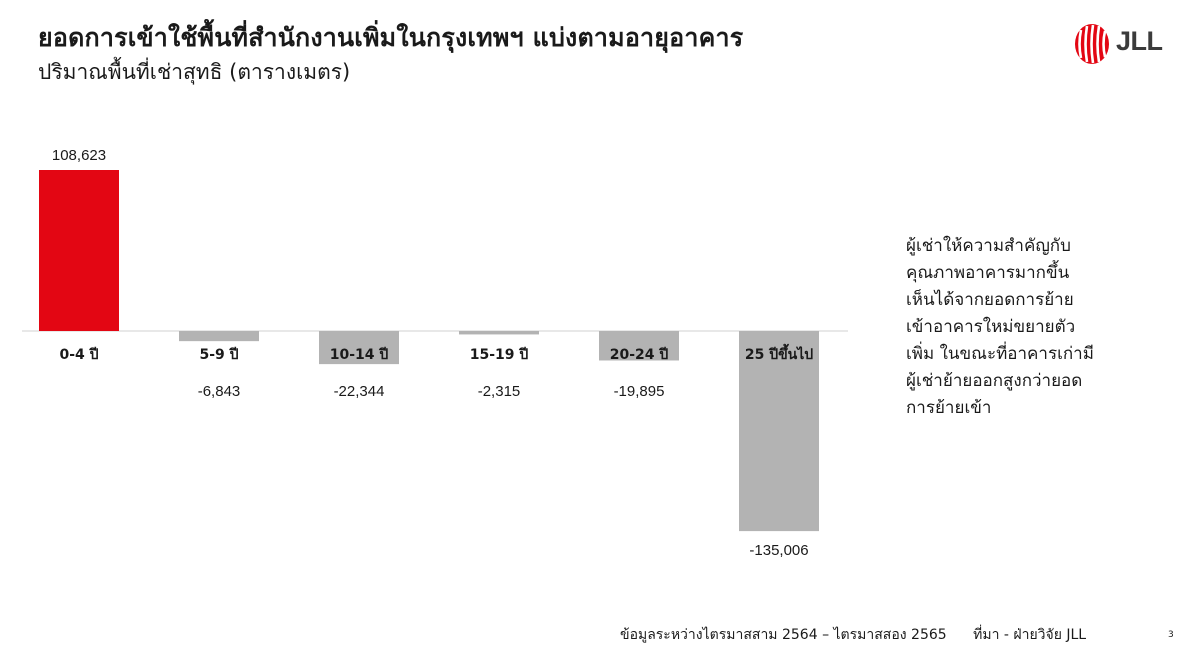  Describe the element at coordinates (991, 327) in the screenshot. I see `note-line: เข้าอาคารใหม่ขยายตัว` at that location.